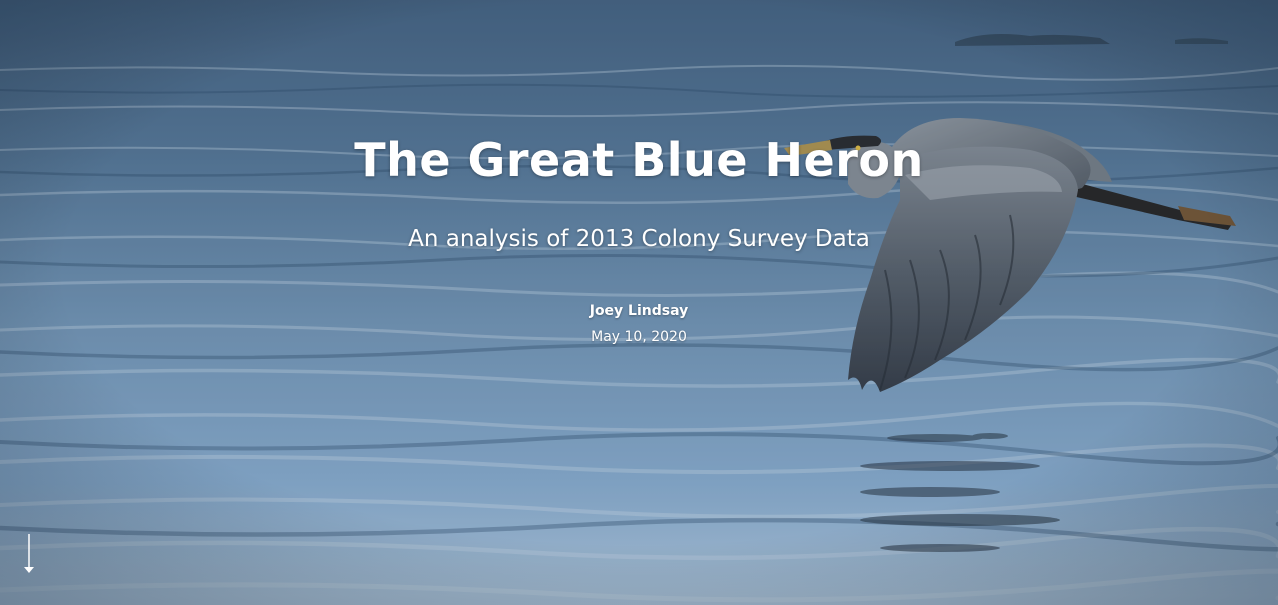 Image resolution: width=1278 pixels, height=605 pixels. I want to click on story-title: The Great Blue Heron, so click(639, 160).